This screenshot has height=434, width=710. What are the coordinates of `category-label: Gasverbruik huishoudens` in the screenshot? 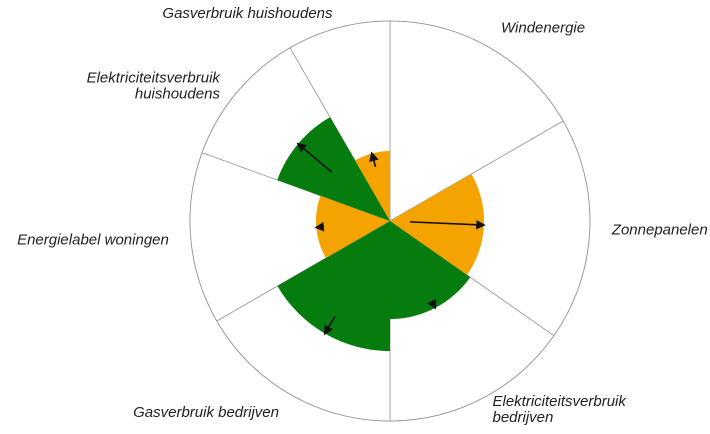 It's located at (247, 13).